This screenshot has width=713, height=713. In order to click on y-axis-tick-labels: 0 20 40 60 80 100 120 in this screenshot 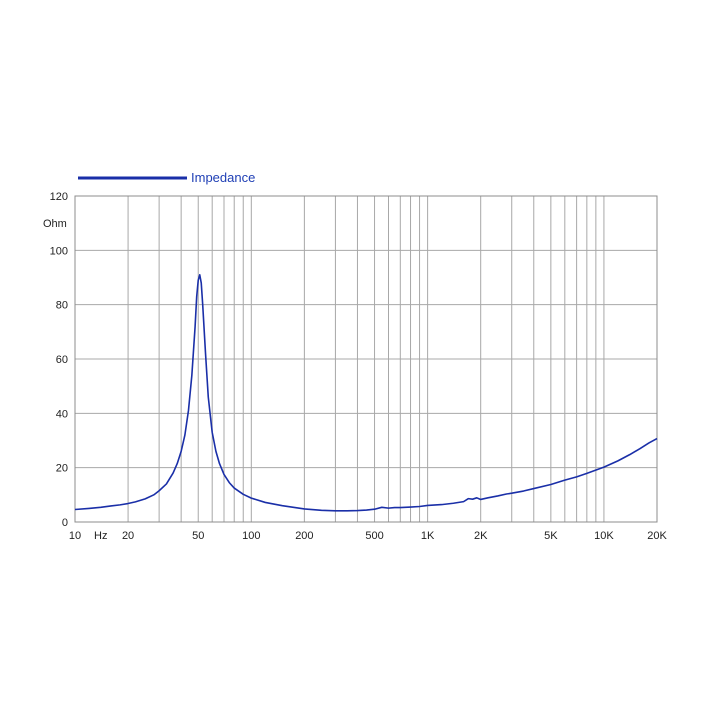, I will do `click(59, 360)`.